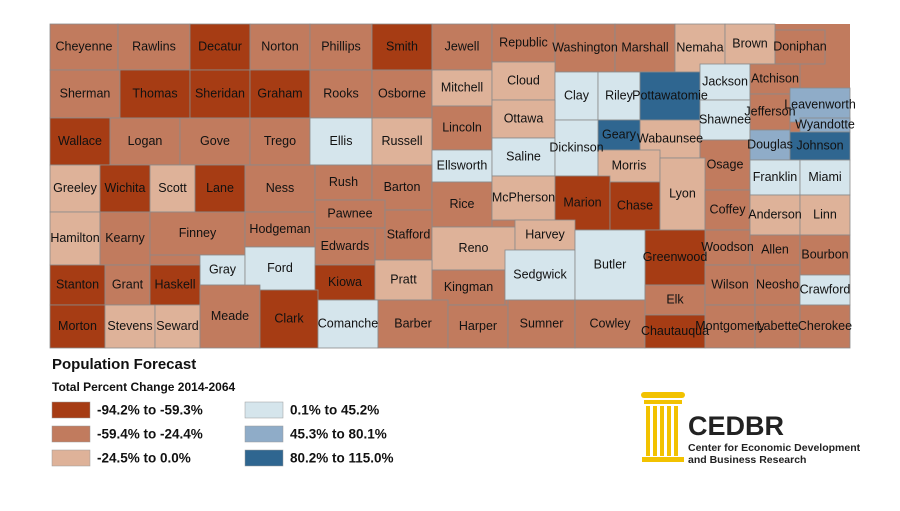 This screenshot has height=511, width=900. What do you see at coordinates (462, 127) in the screenshot?
I see `county-label: Lincoln` at bounding box center [462, 127].